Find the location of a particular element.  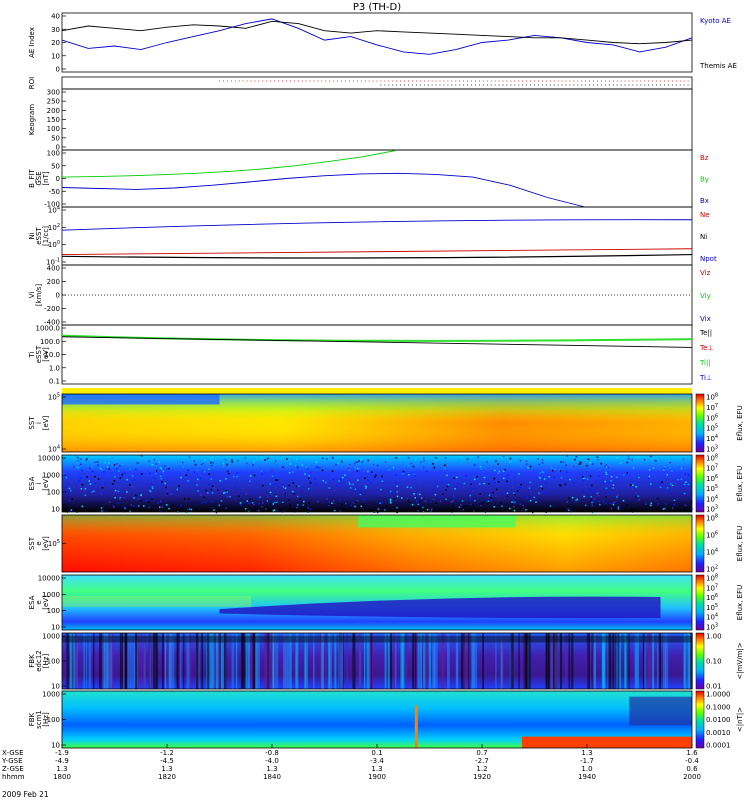

plot-title: P3 (TH-D) is located at coordinates (377, 7).